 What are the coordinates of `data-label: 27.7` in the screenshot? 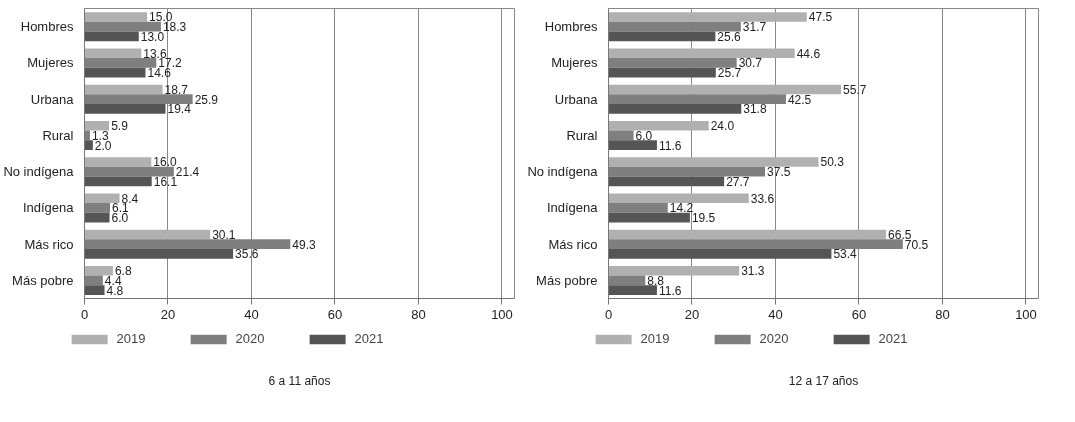 It's located at (738, 181).